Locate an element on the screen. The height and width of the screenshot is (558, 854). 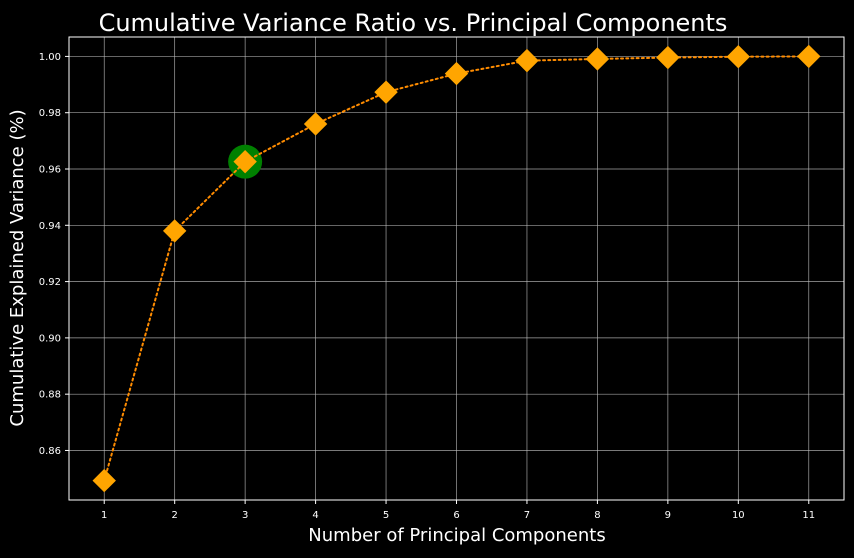
x-tick-label: 11 is located at coordinates (808, 515).